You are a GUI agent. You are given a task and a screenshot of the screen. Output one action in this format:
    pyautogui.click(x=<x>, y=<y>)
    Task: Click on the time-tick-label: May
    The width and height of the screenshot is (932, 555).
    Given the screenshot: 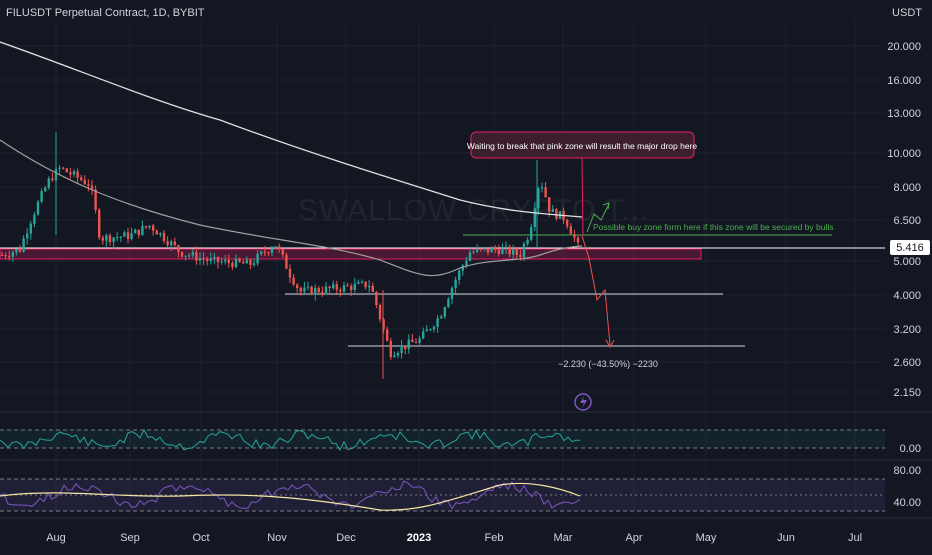 What is the action you would take?
    pyautogui.click(x=706, y=538)
    